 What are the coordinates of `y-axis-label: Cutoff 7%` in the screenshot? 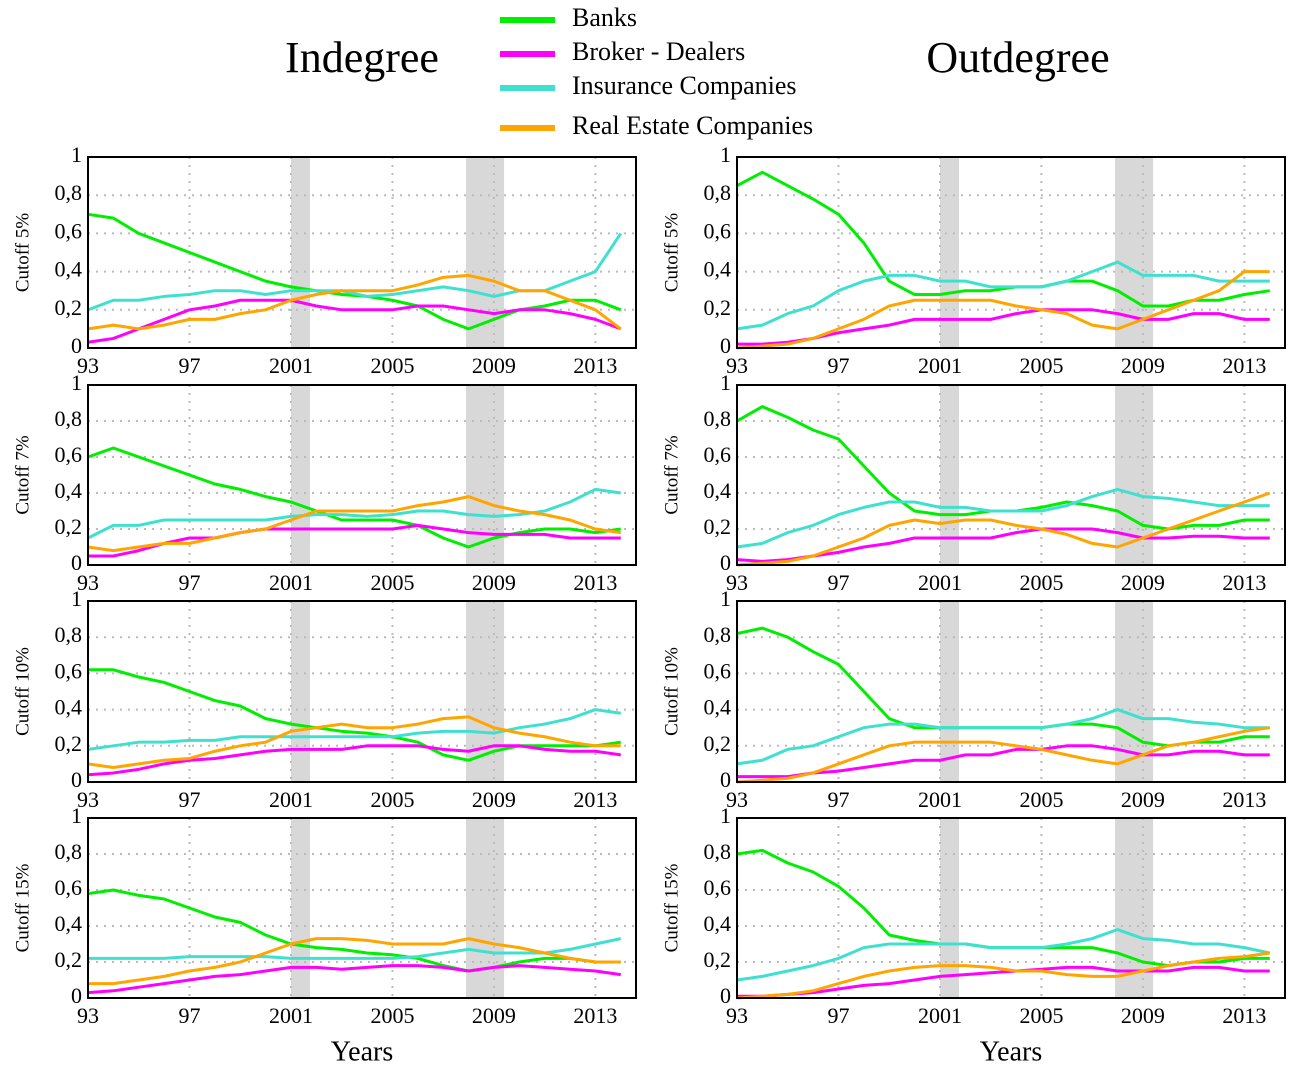 It's located at (671, 475).